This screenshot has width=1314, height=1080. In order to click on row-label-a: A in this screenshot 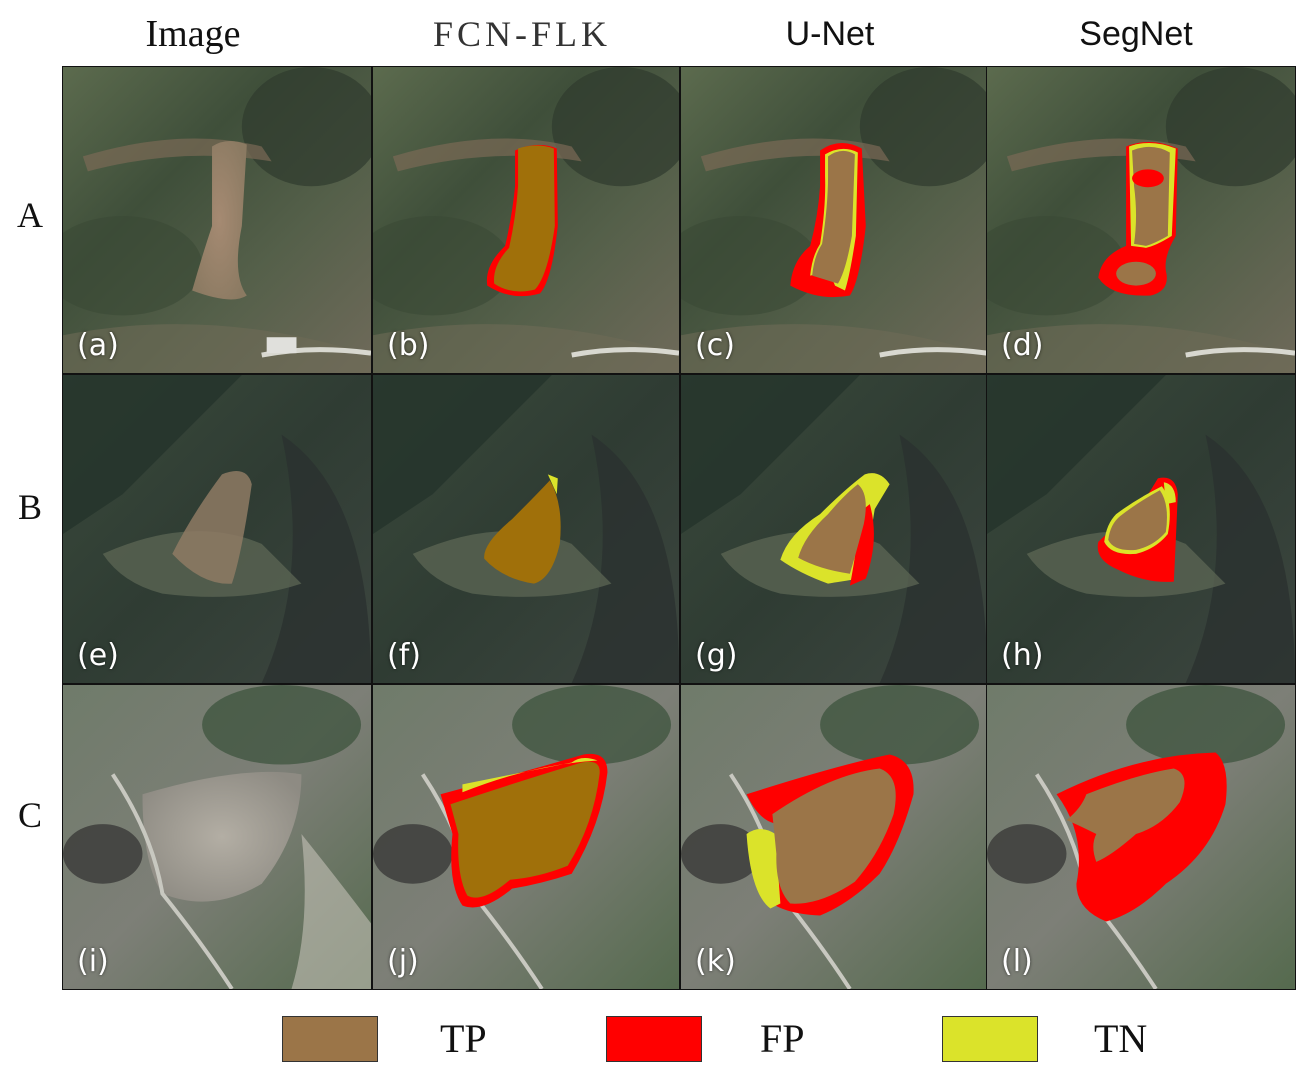, I will do `click(30, 215)`.